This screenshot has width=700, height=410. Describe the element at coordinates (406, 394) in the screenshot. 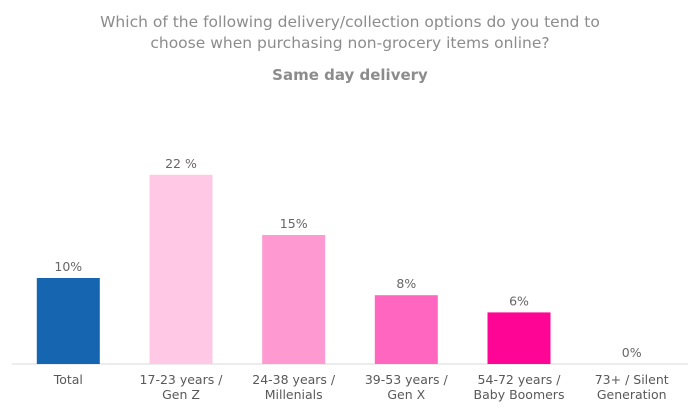

I see `category-label-3-line-1: Gen X` at that location.